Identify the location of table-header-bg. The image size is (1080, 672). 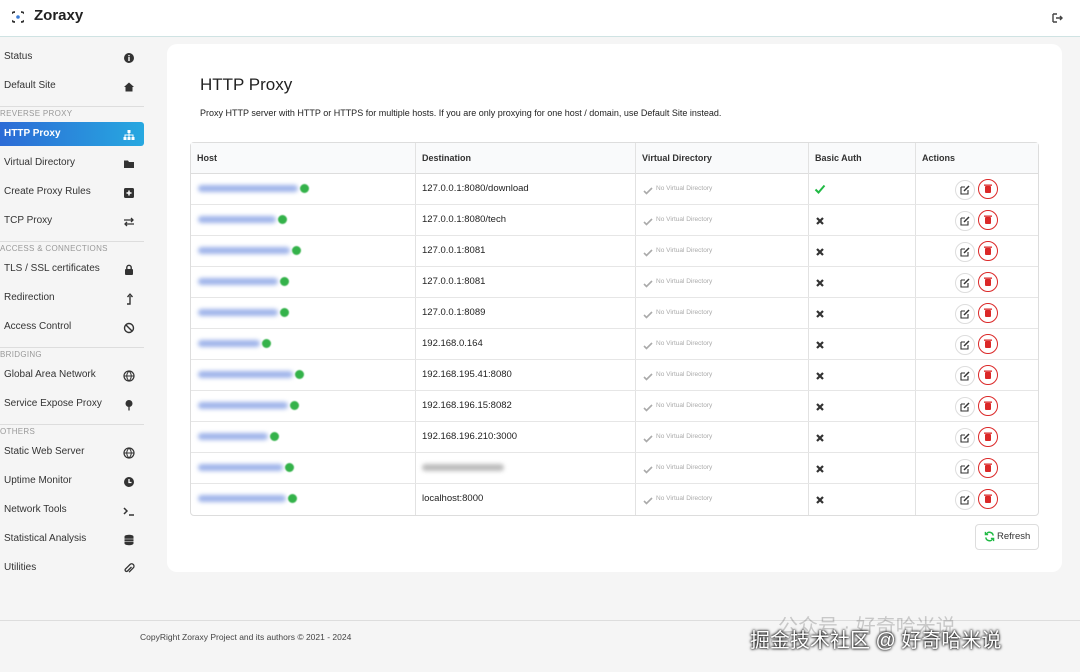
(614, 158).